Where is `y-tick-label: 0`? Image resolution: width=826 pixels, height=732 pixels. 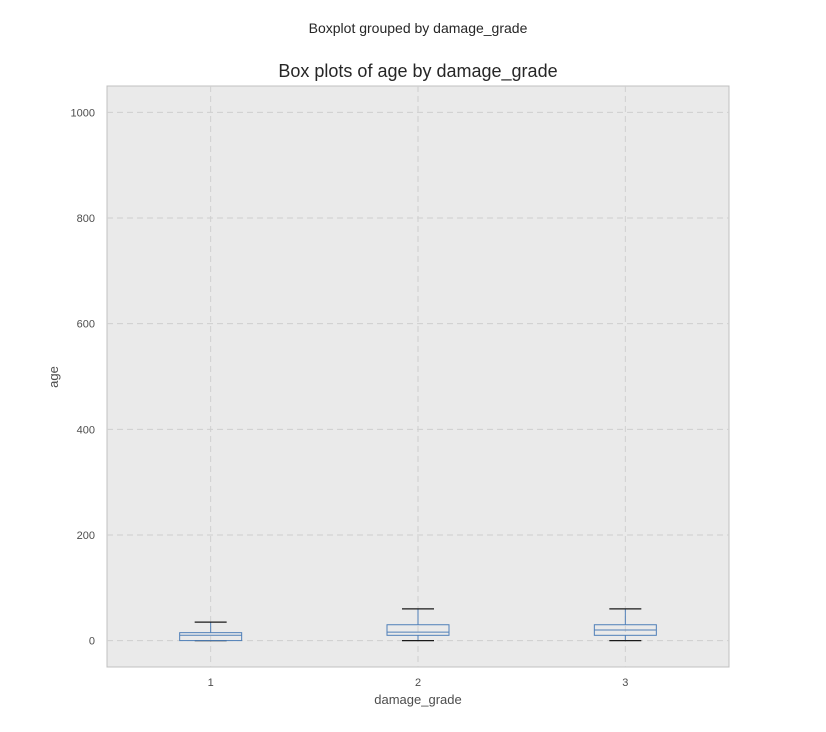 y-tick-label: 0 is located at coordinates (92, 642).